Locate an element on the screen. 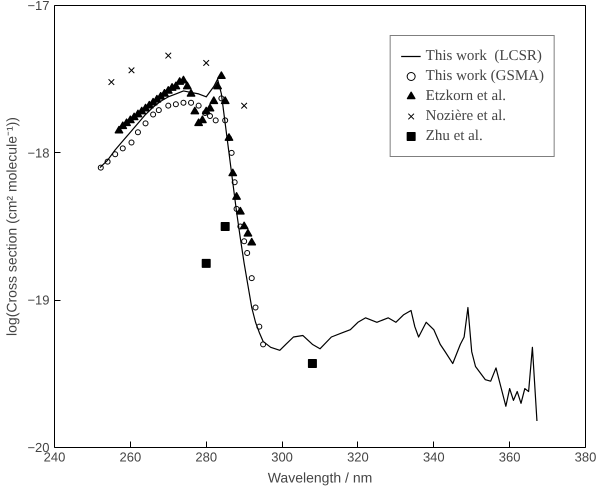 The image size is (610, 493). x-tick-label: 260 is located at coordinates (131, 457).